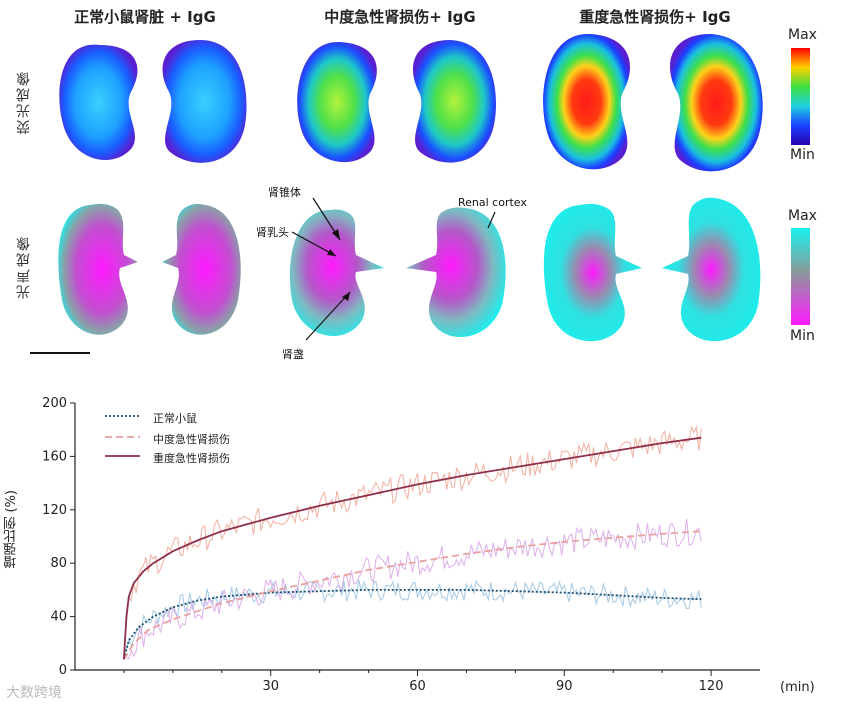 Image resolution: width=865 pixels, height=707 pixels. I want to click on pa-kidney-normal-left, so click(98, 269).